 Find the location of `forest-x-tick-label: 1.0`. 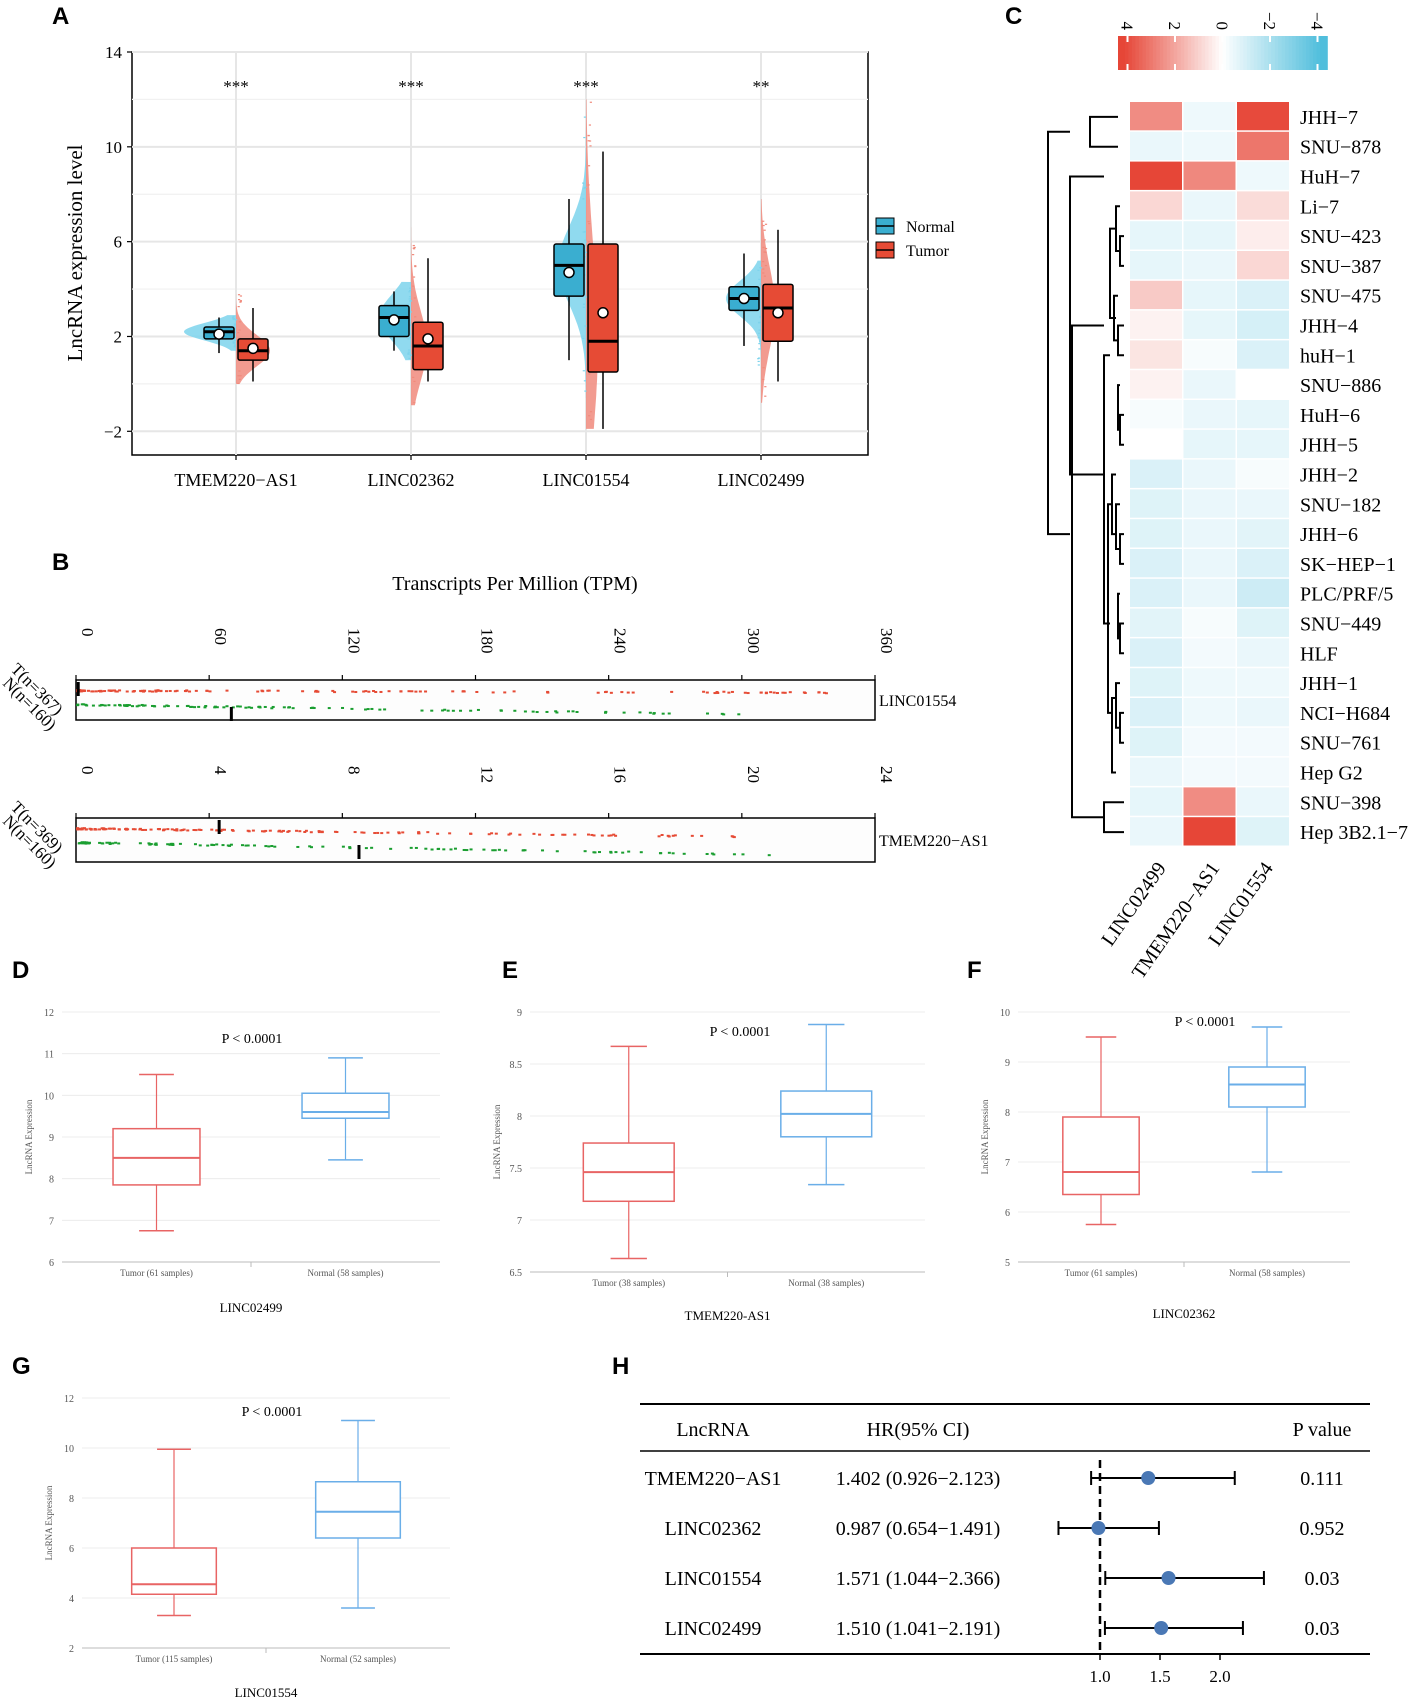

forest-x-tick-label: 1.0 is located at coordinates (1099, 1676).